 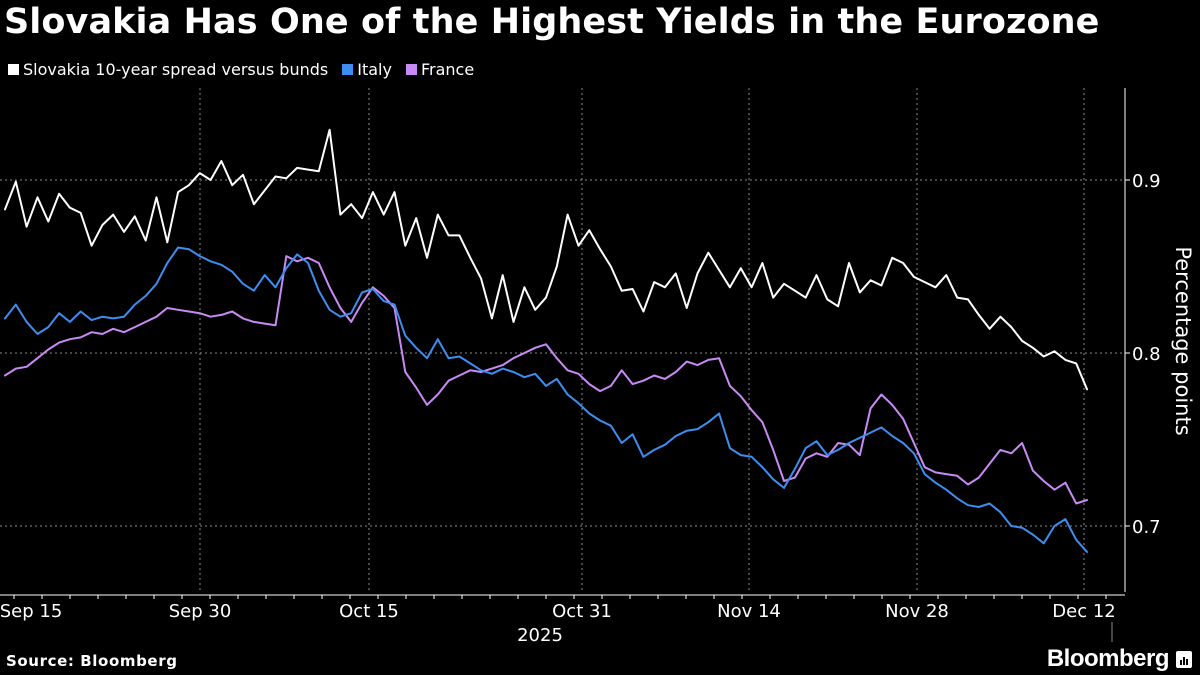 What do you see at coordinates (1184, 659) in the screenshot?
I see `bar-chart-icon` at bounding box center [1184, 659].